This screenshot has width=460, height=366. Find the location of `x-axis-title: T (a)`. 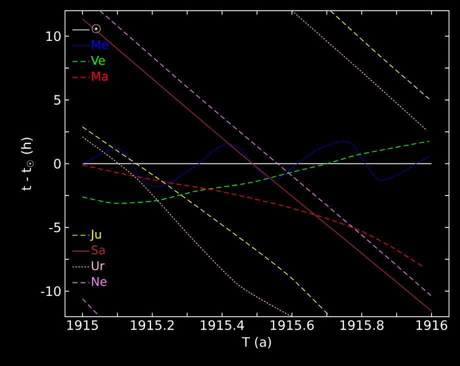

x-axis-title: T (a) is located at coordinates (256, 342).